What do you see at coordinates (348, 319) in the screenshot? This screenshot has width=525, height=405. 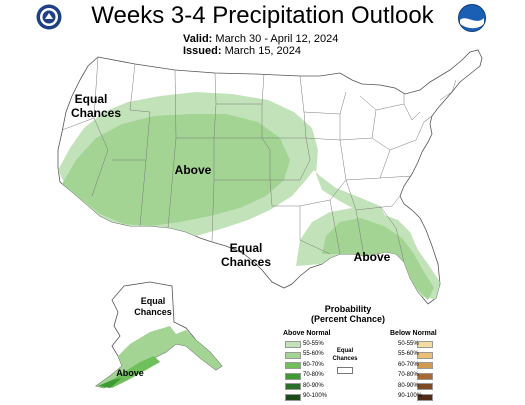 I see `legend-title-line2: (Percent Chance)` at bounding box center [348, 319].